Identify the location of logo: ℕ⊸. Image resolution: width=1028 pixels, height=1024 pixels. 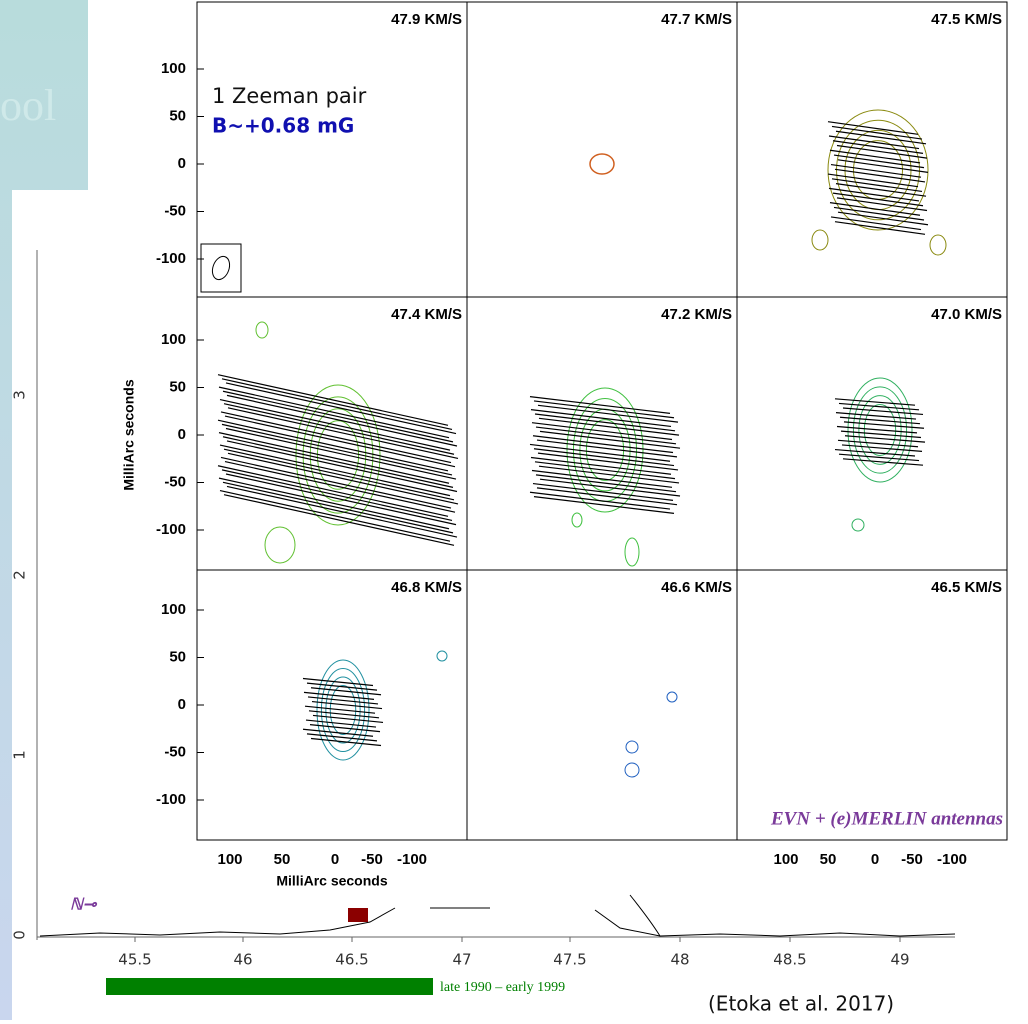
(84, 905).